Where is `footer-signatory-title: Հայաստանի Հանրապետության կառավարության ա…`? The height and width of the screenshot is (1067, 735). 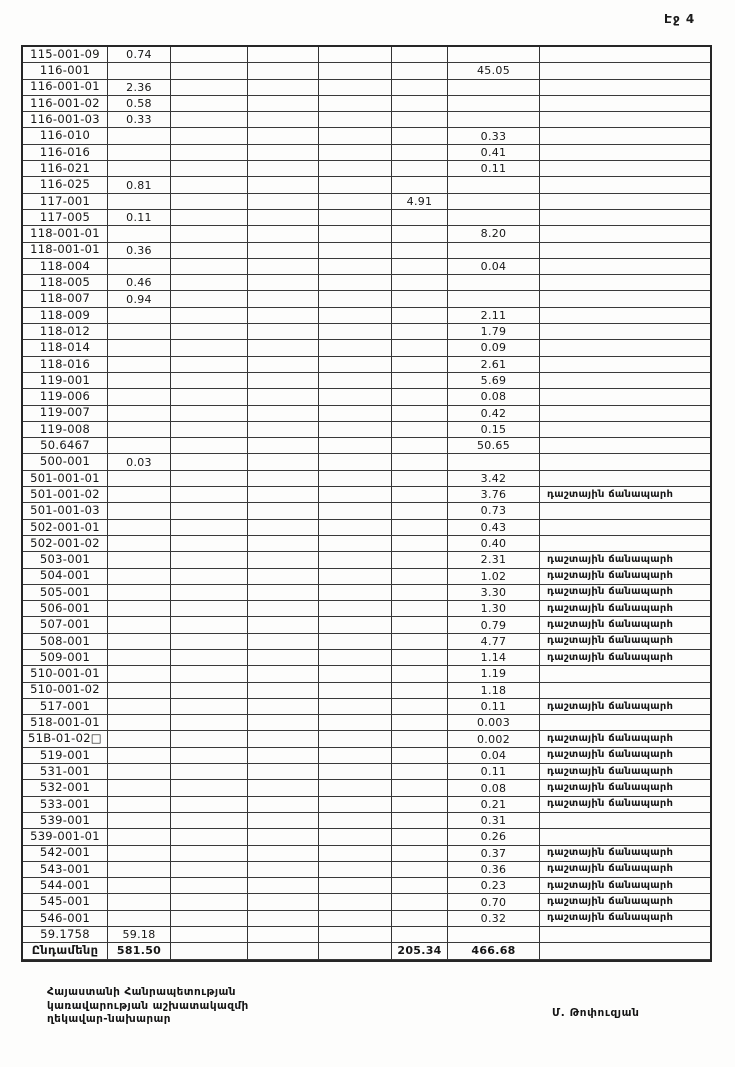
footer-signatory-title: Հայաստանի Հանրապետության կառավարության ա… is located at coordinates (148, 1006).